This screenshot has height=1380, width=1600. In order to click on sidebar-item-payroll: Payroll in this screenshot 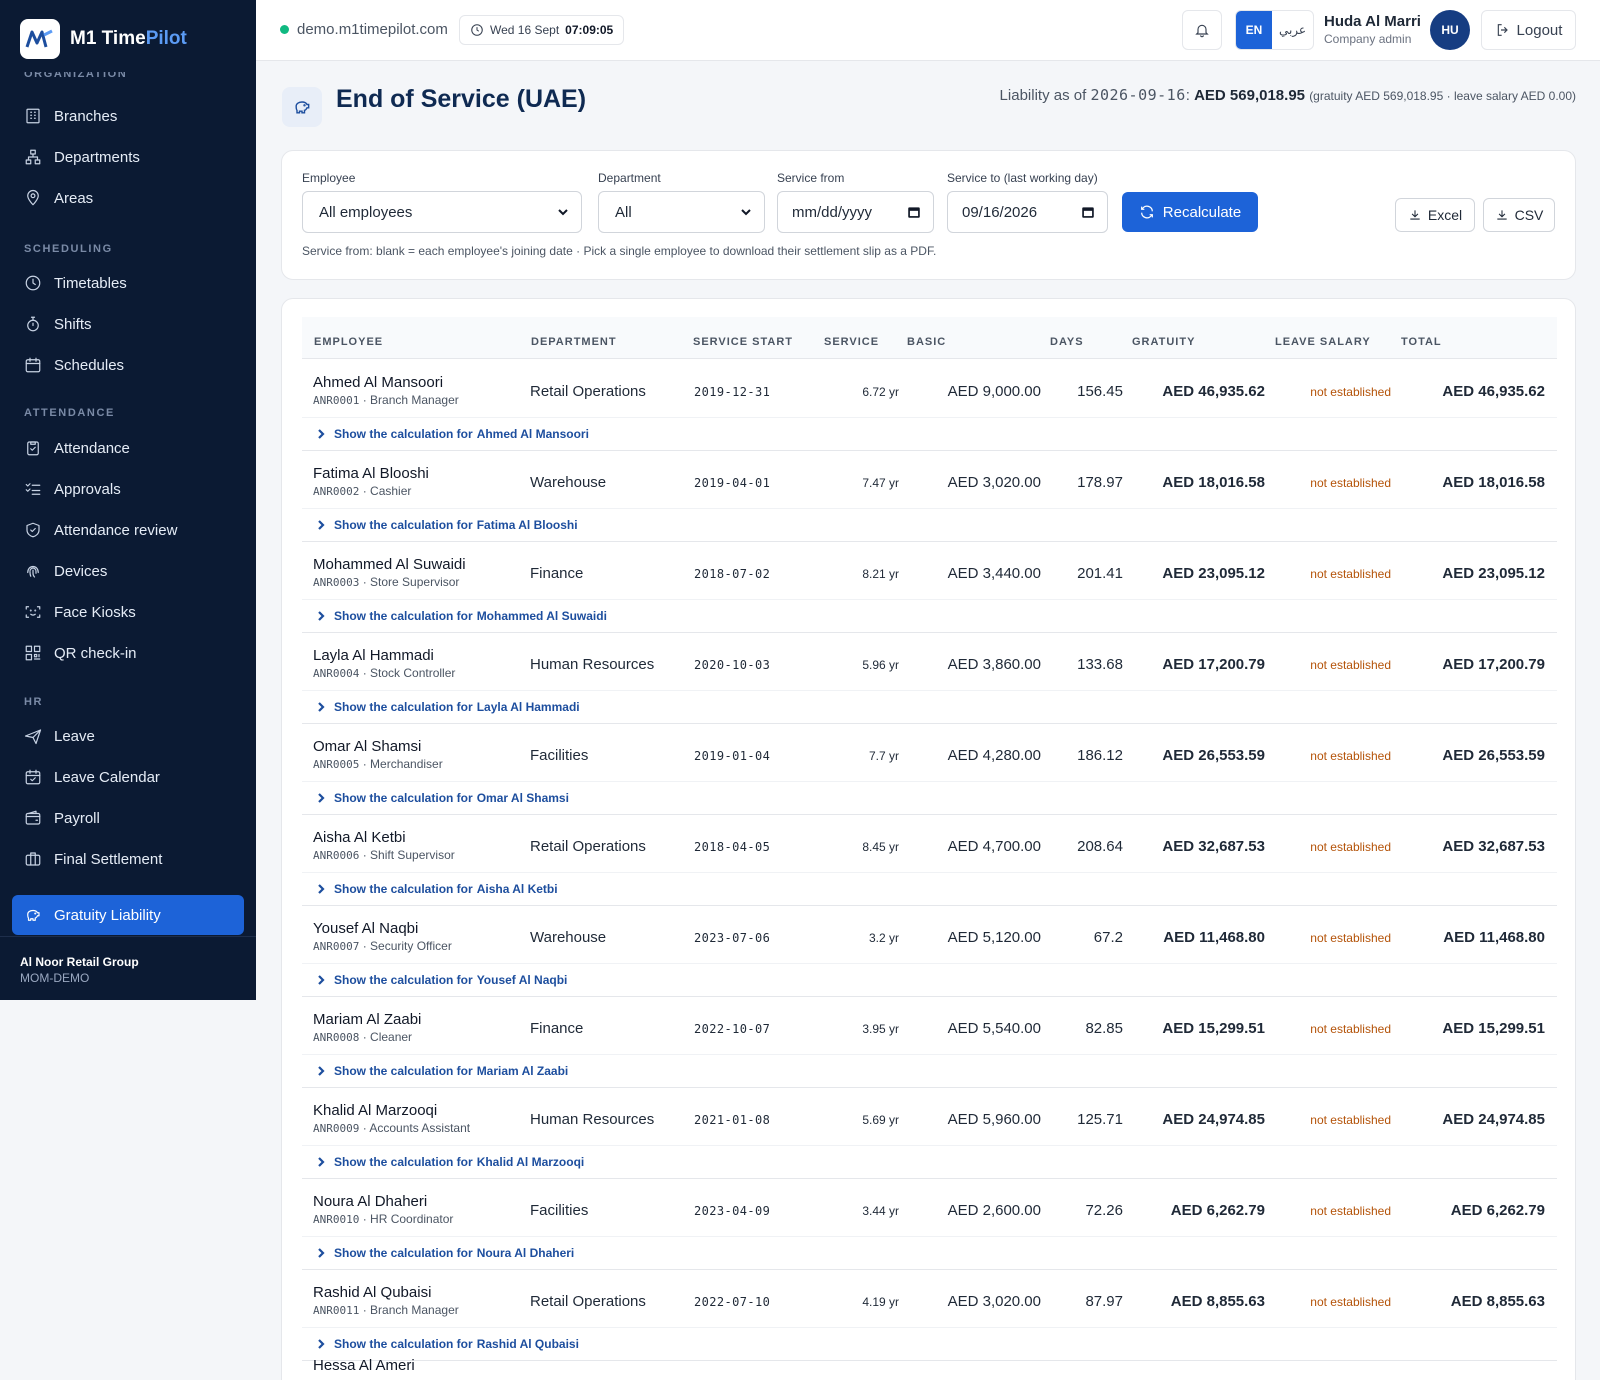, I will do `click(128, 818)`.